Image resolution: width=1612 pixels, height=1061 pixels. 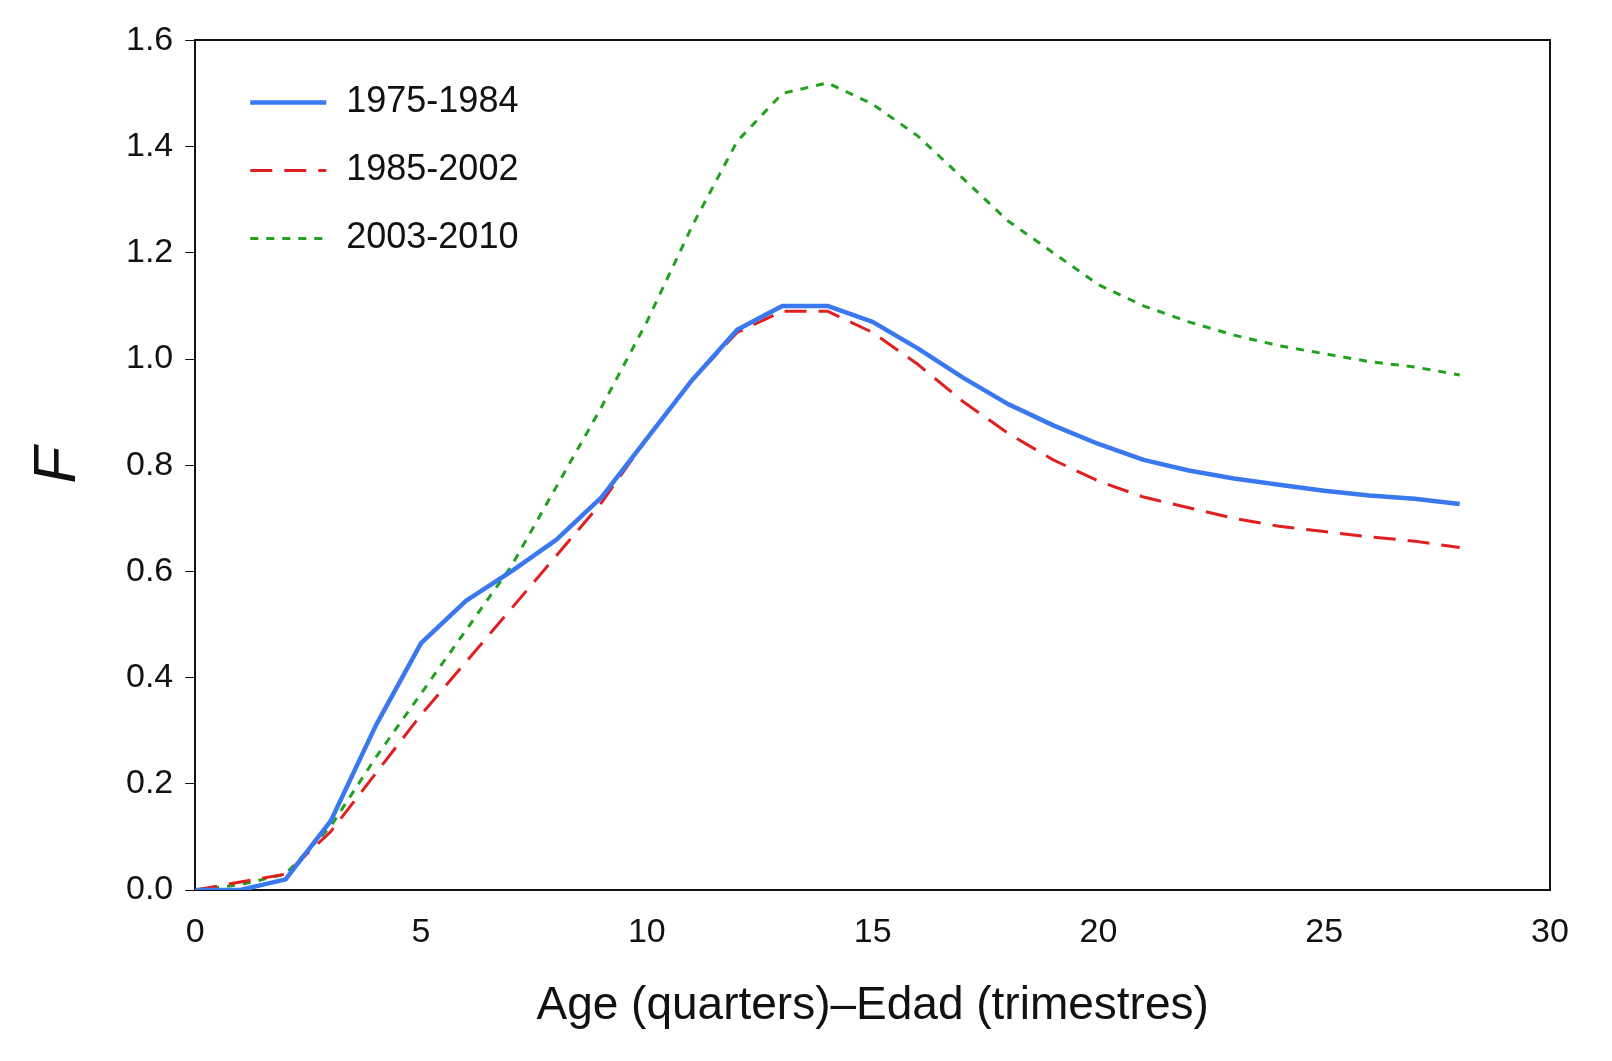 What do you see at coordinates (872, 1003) in the screenshot?
I see `x-axis-title: Age (quarters)–Edad (trimestres)` at bounding box center [872, 1003].